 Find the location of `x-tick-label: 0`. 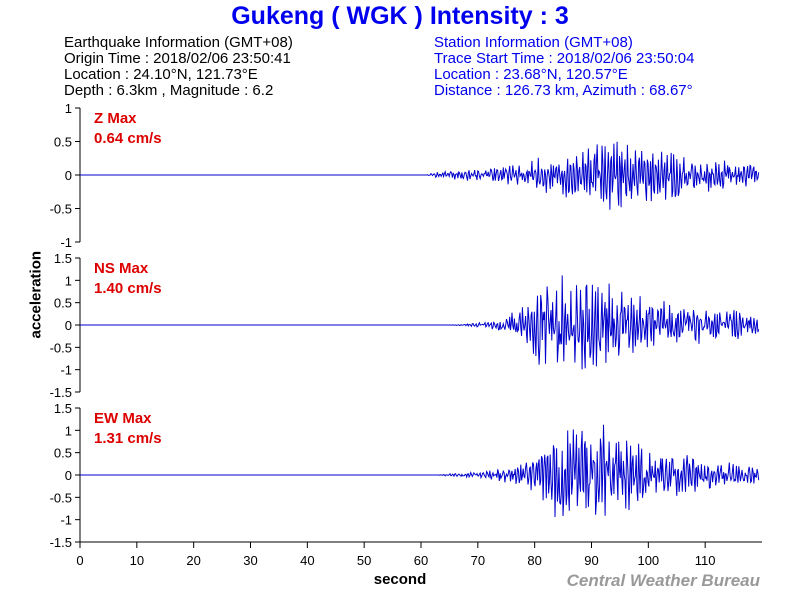

x-tick-label: 0 is located at coordinates (79, 560).